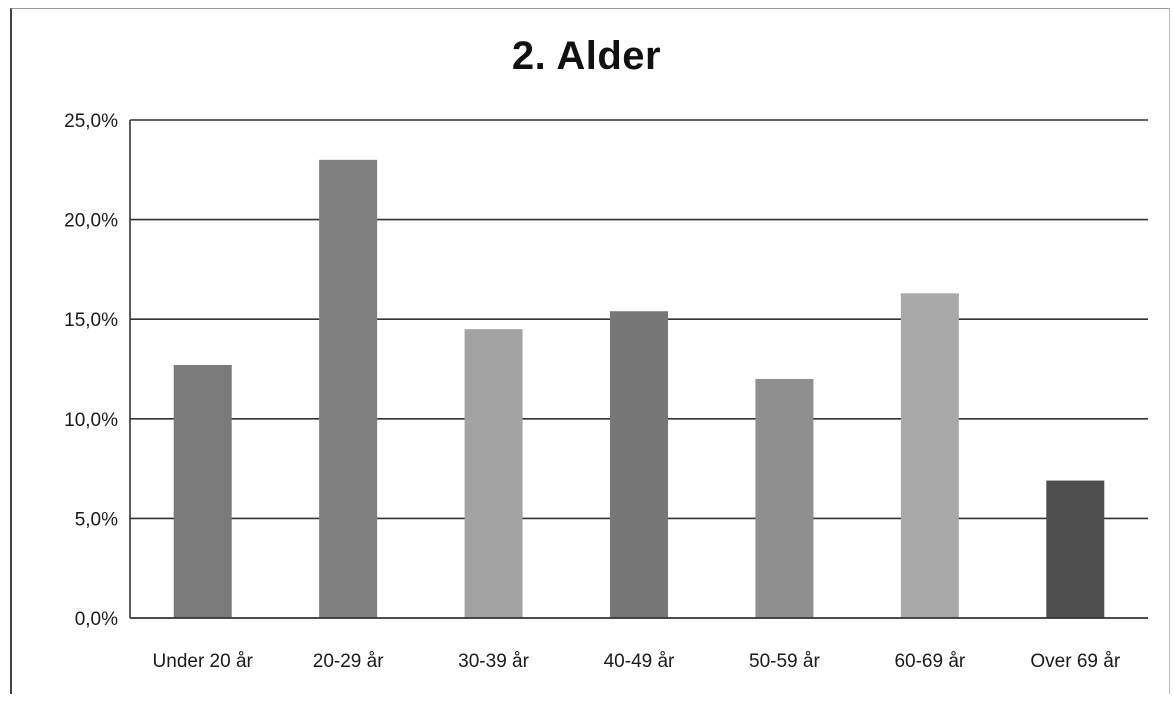 Image resolution: width=1173 pixels, height=701 pixels. Describe the element at coordinates (929, 661) in the screenshot. I see `x-tick-label: 60-69 år` at that location.